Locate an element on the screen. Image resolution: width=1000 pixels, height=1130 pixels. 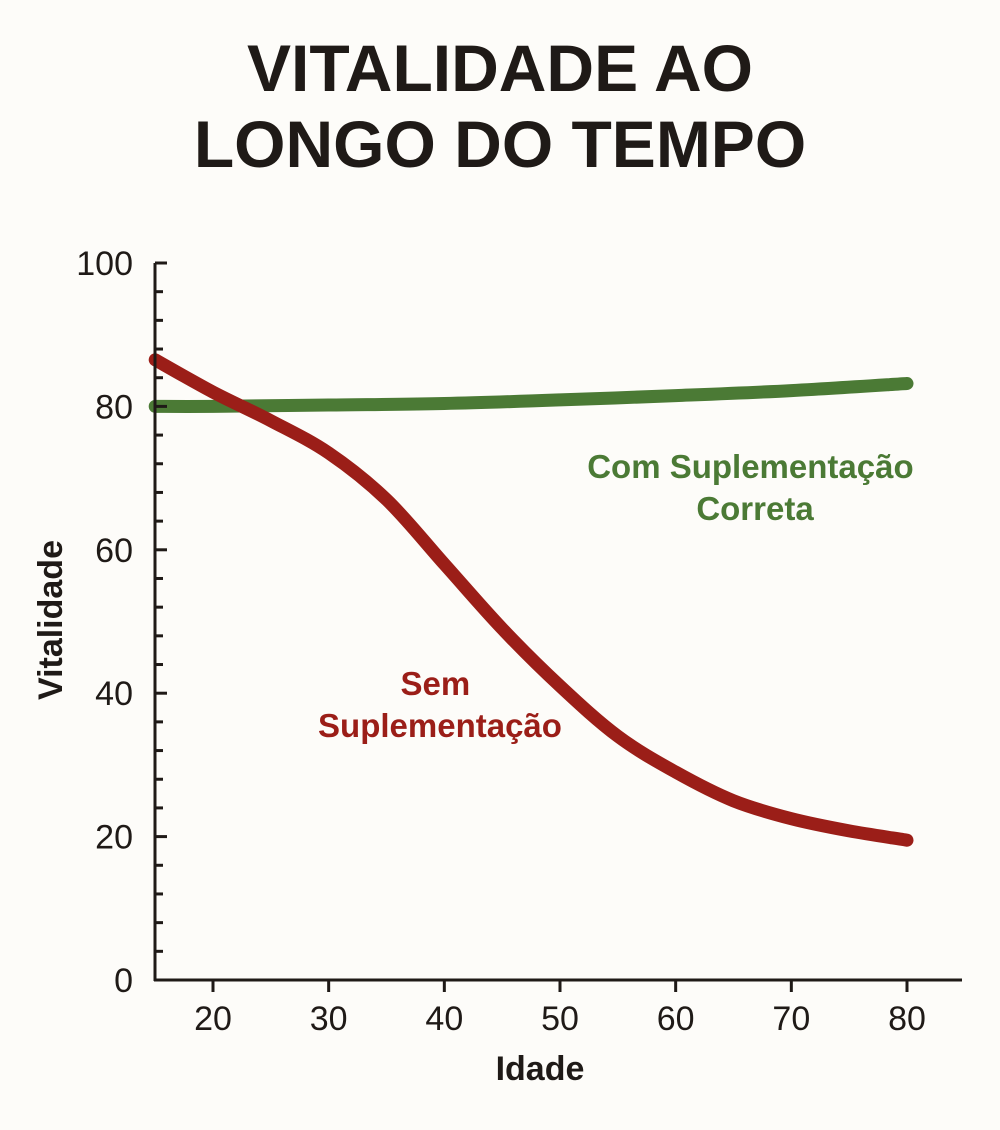
x-tick-label: 40 is located at coordinates (444, 1019).